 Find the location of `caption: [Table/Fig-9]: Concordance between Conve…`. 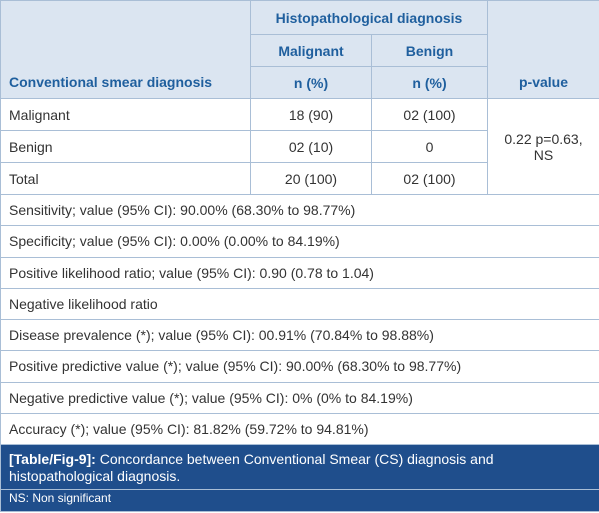

caption: [Table/Fig-9]: Concordance between Conve… is located at coordinates (299, 467).